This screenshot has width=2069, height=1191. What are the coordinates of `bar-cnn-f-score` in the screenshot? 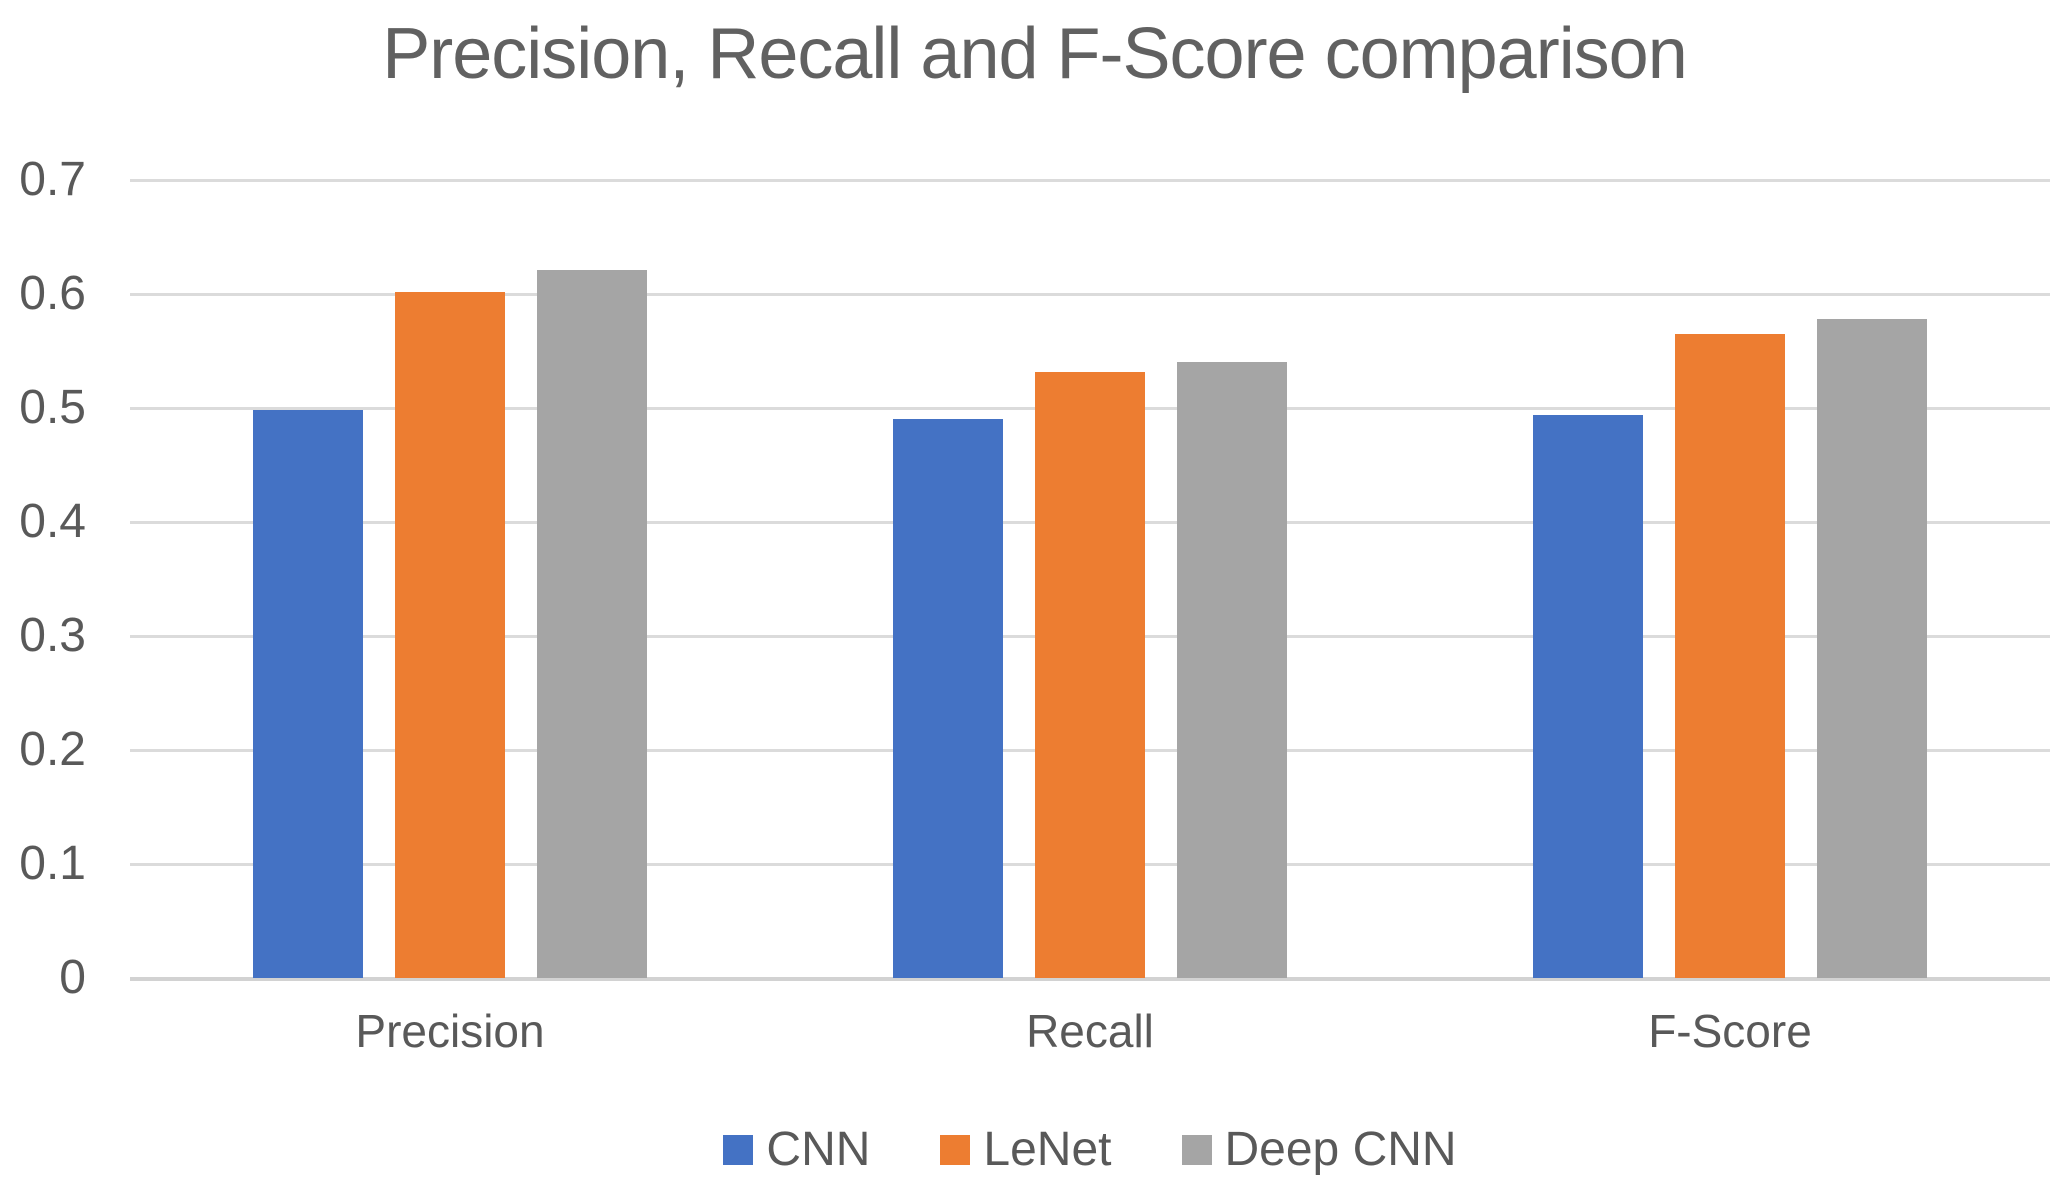 It's located at (1588, 696).